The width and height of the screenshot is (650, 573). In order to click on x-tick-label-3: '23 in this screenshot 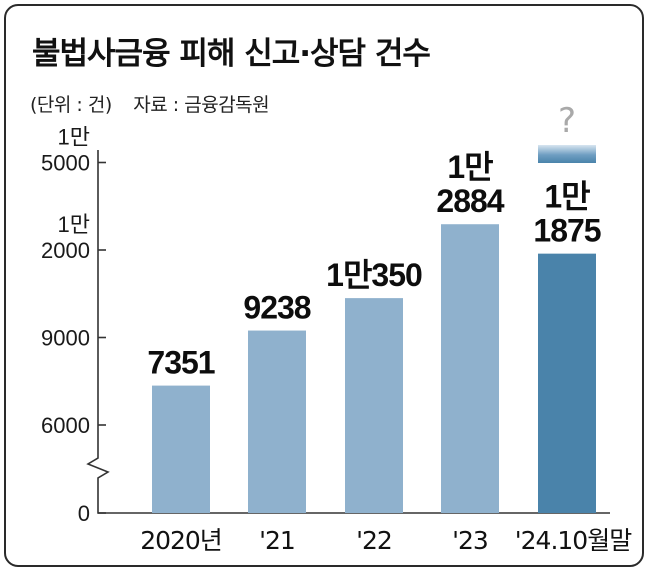, I will do `click(470, 540)`.